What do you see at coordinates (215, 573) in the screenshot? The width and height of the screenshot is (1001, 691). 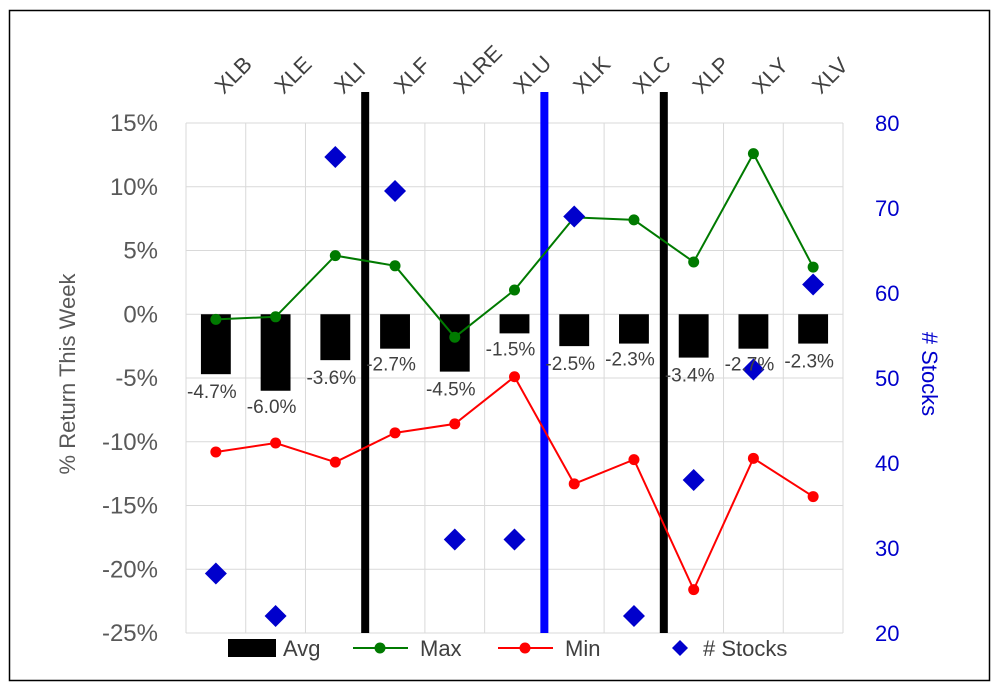 I see `stocks-diamond-xlb` at bounding box center [215, 573].